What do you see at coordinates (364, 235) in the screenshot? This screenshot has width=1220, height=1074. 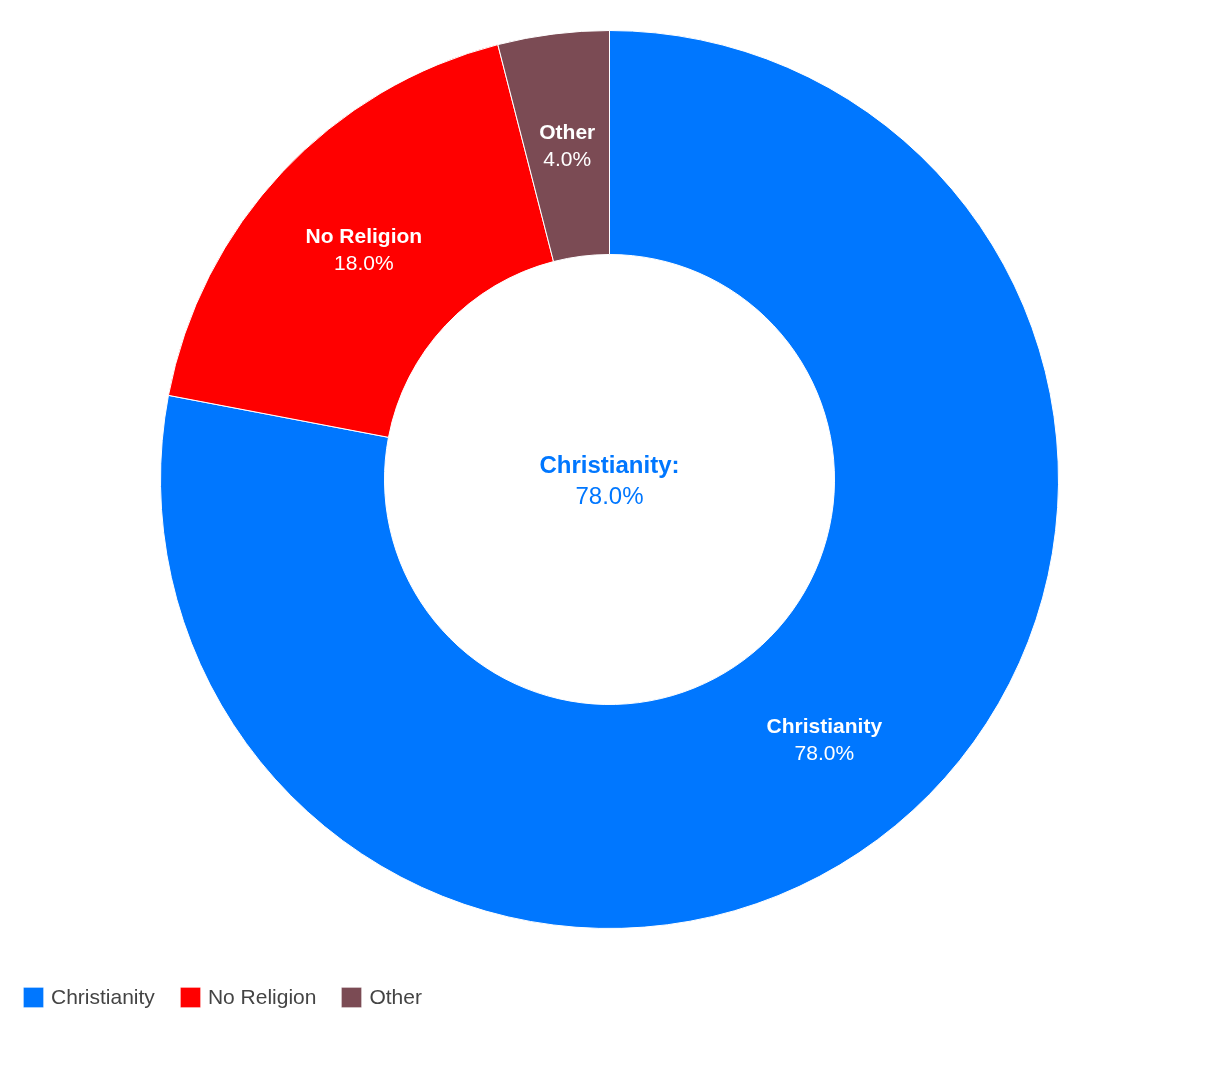 I see `slice-label: No Religion` at bounding box center [364, 235].